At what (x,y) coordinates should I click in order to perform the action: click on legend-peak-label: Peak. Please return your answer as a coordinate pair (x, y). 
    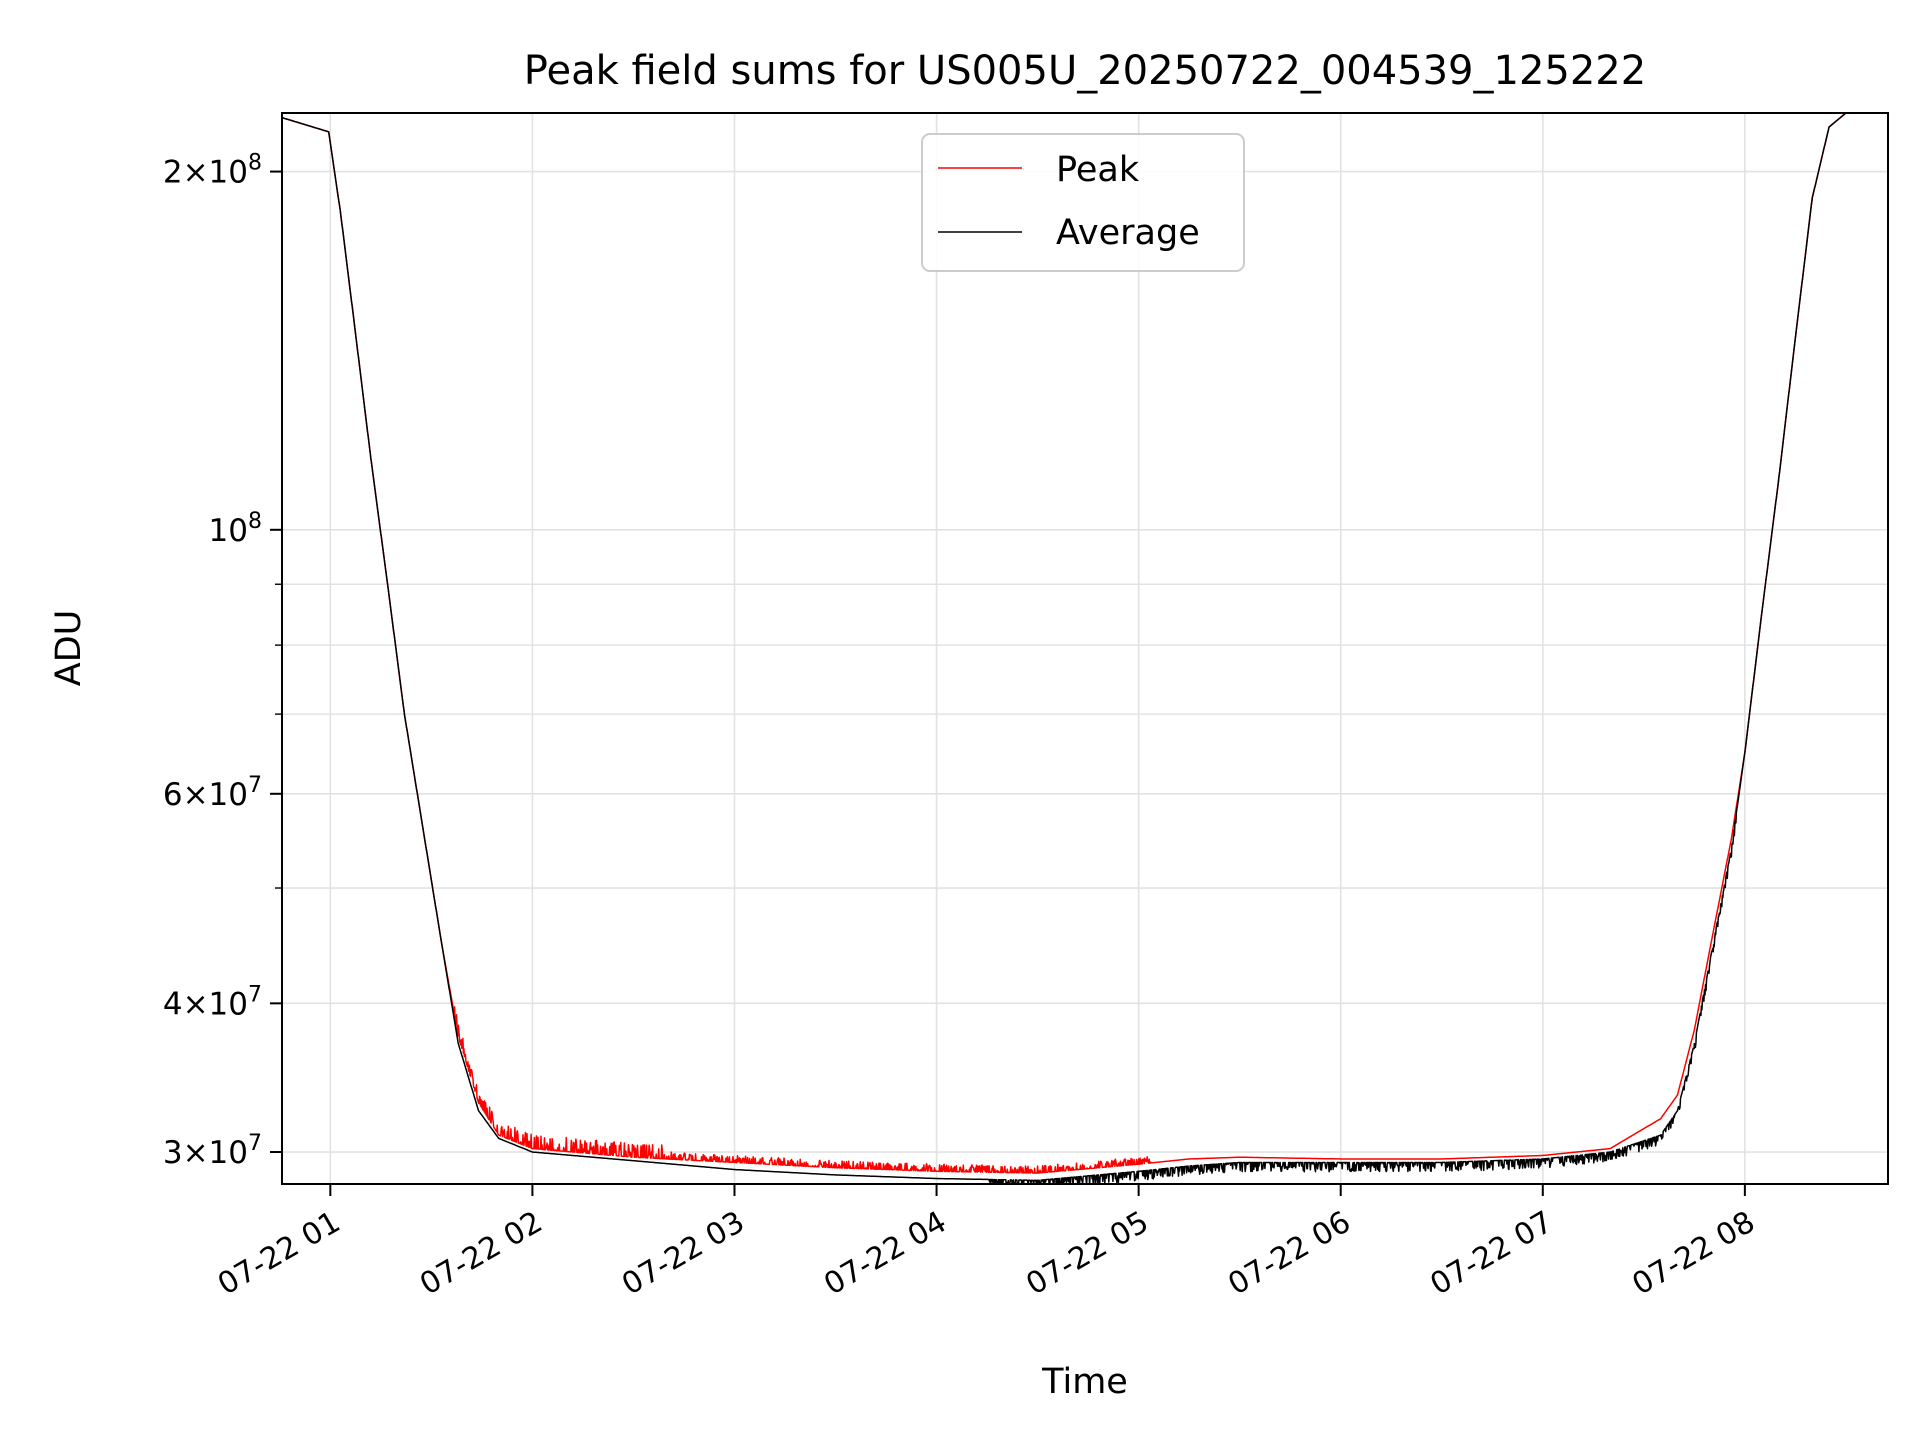
    Looking at the image, I should click on (1098, 170).